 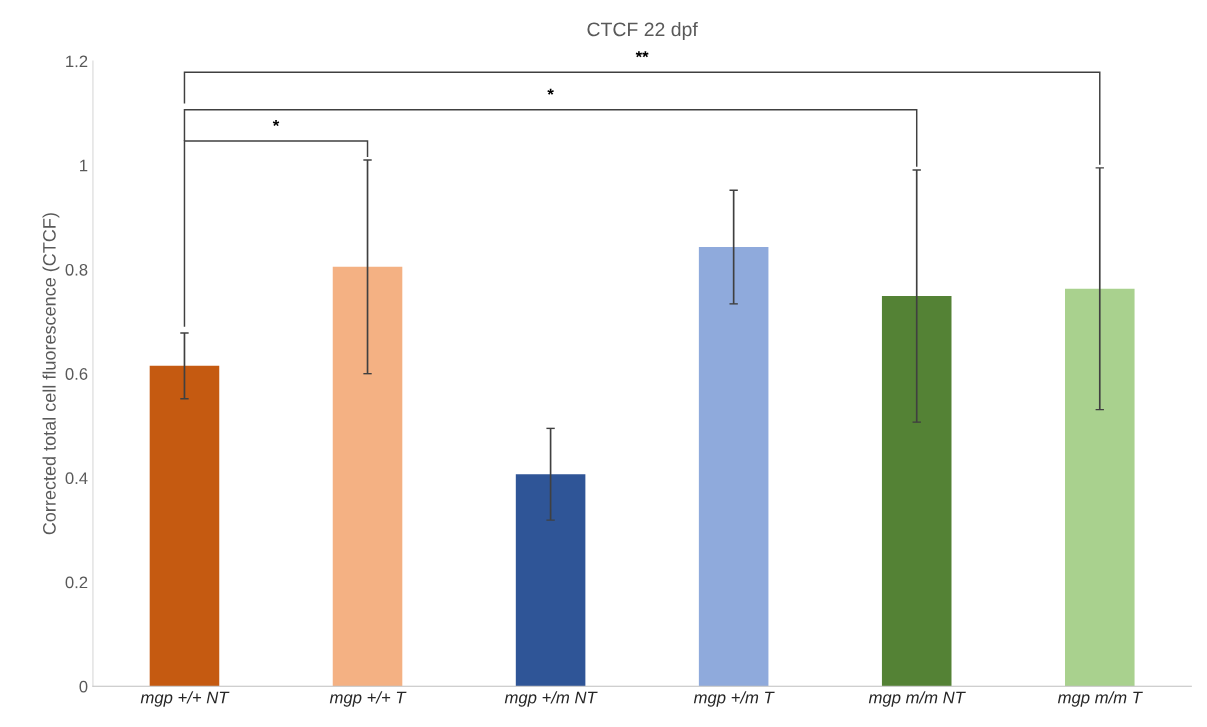 I want to click on x-tick-label: mgp +/+ NT, so click(x=185, y=699).